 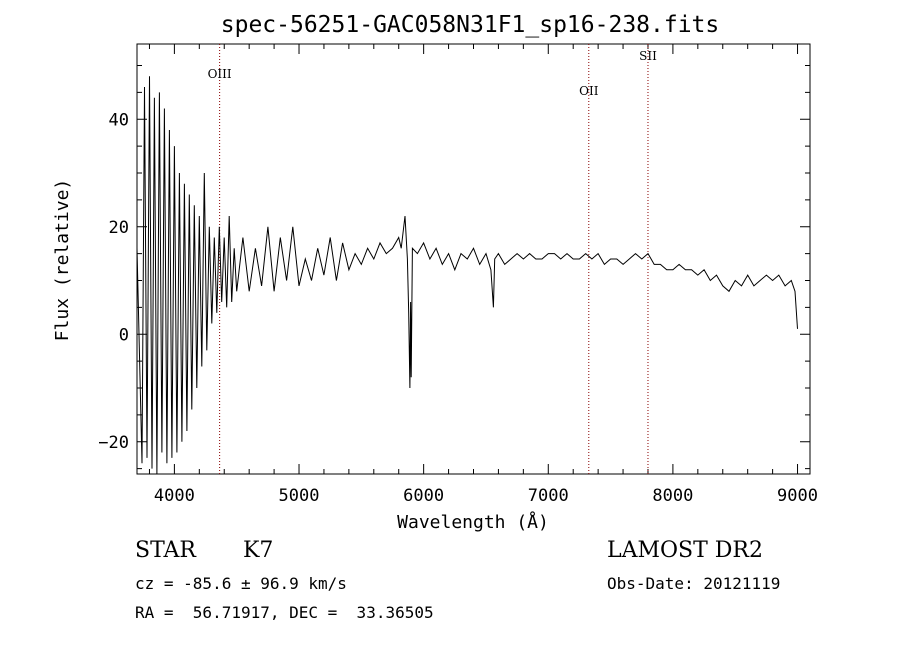 What do you see at coordinates (685, 550) in the screenshot?
I see `survey-label: LAMOST DR2` at bounding box center [685, 550].